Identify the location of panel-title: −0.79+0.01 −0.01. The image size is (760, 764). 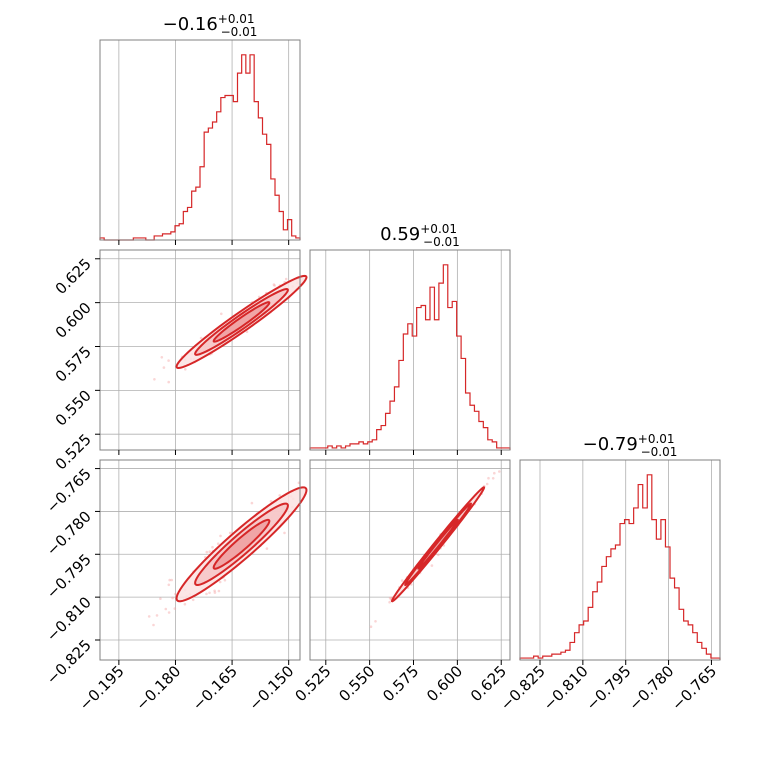
(630, 445).